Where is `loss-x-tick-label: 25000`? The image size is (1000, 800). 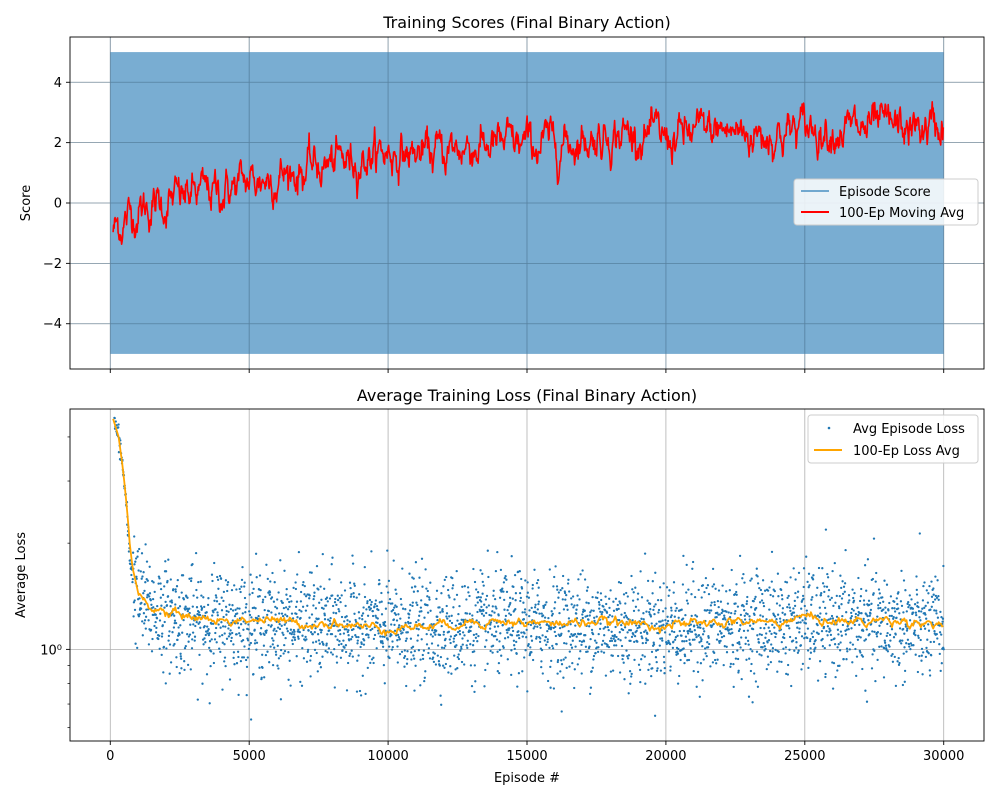
loss-x-tick-label: 25000 is located at coordinates (804, 756).